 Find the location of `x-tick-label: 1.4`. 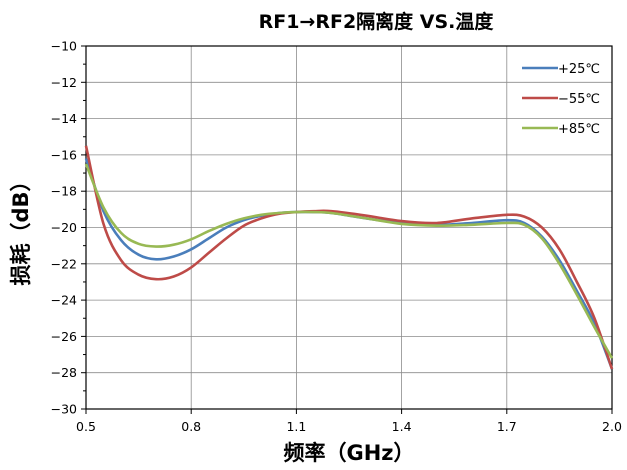

x-tick-label: 1.4 is located at coordinates (402, 426).